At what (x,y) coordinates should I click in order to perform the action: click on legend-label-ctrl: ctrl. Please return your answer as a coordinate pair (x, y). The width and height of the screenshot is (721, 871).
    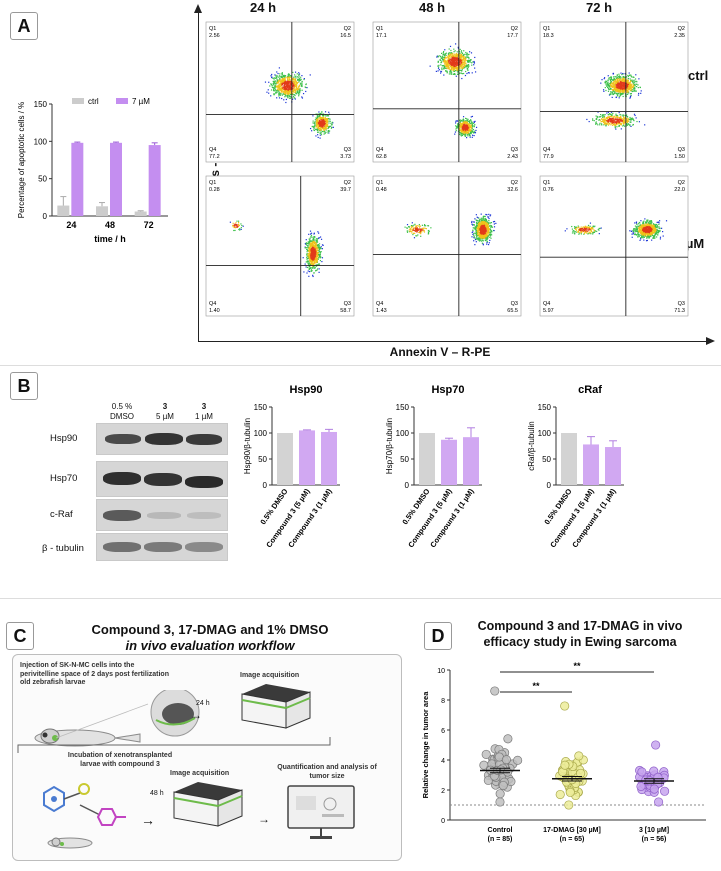
    Looking at the image, I should click on (93, 101).